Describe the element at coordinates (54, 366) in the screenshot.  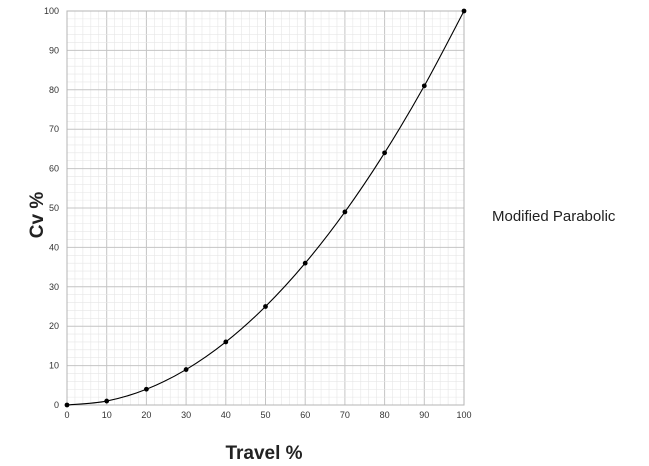
I see `y-tick-label: 10` at that location.